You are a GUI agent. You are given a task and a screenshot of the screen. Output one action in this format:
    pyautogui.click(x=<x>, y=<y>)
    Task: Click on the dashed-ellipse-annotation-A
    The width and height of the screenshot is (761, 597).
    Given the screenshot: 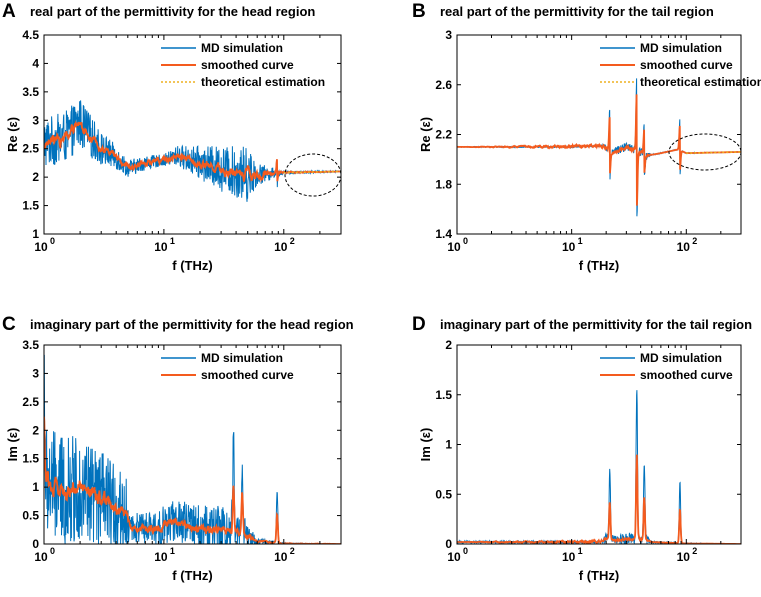 What is the action you would take?
    pyautogui.click(x=313, y=175)
    